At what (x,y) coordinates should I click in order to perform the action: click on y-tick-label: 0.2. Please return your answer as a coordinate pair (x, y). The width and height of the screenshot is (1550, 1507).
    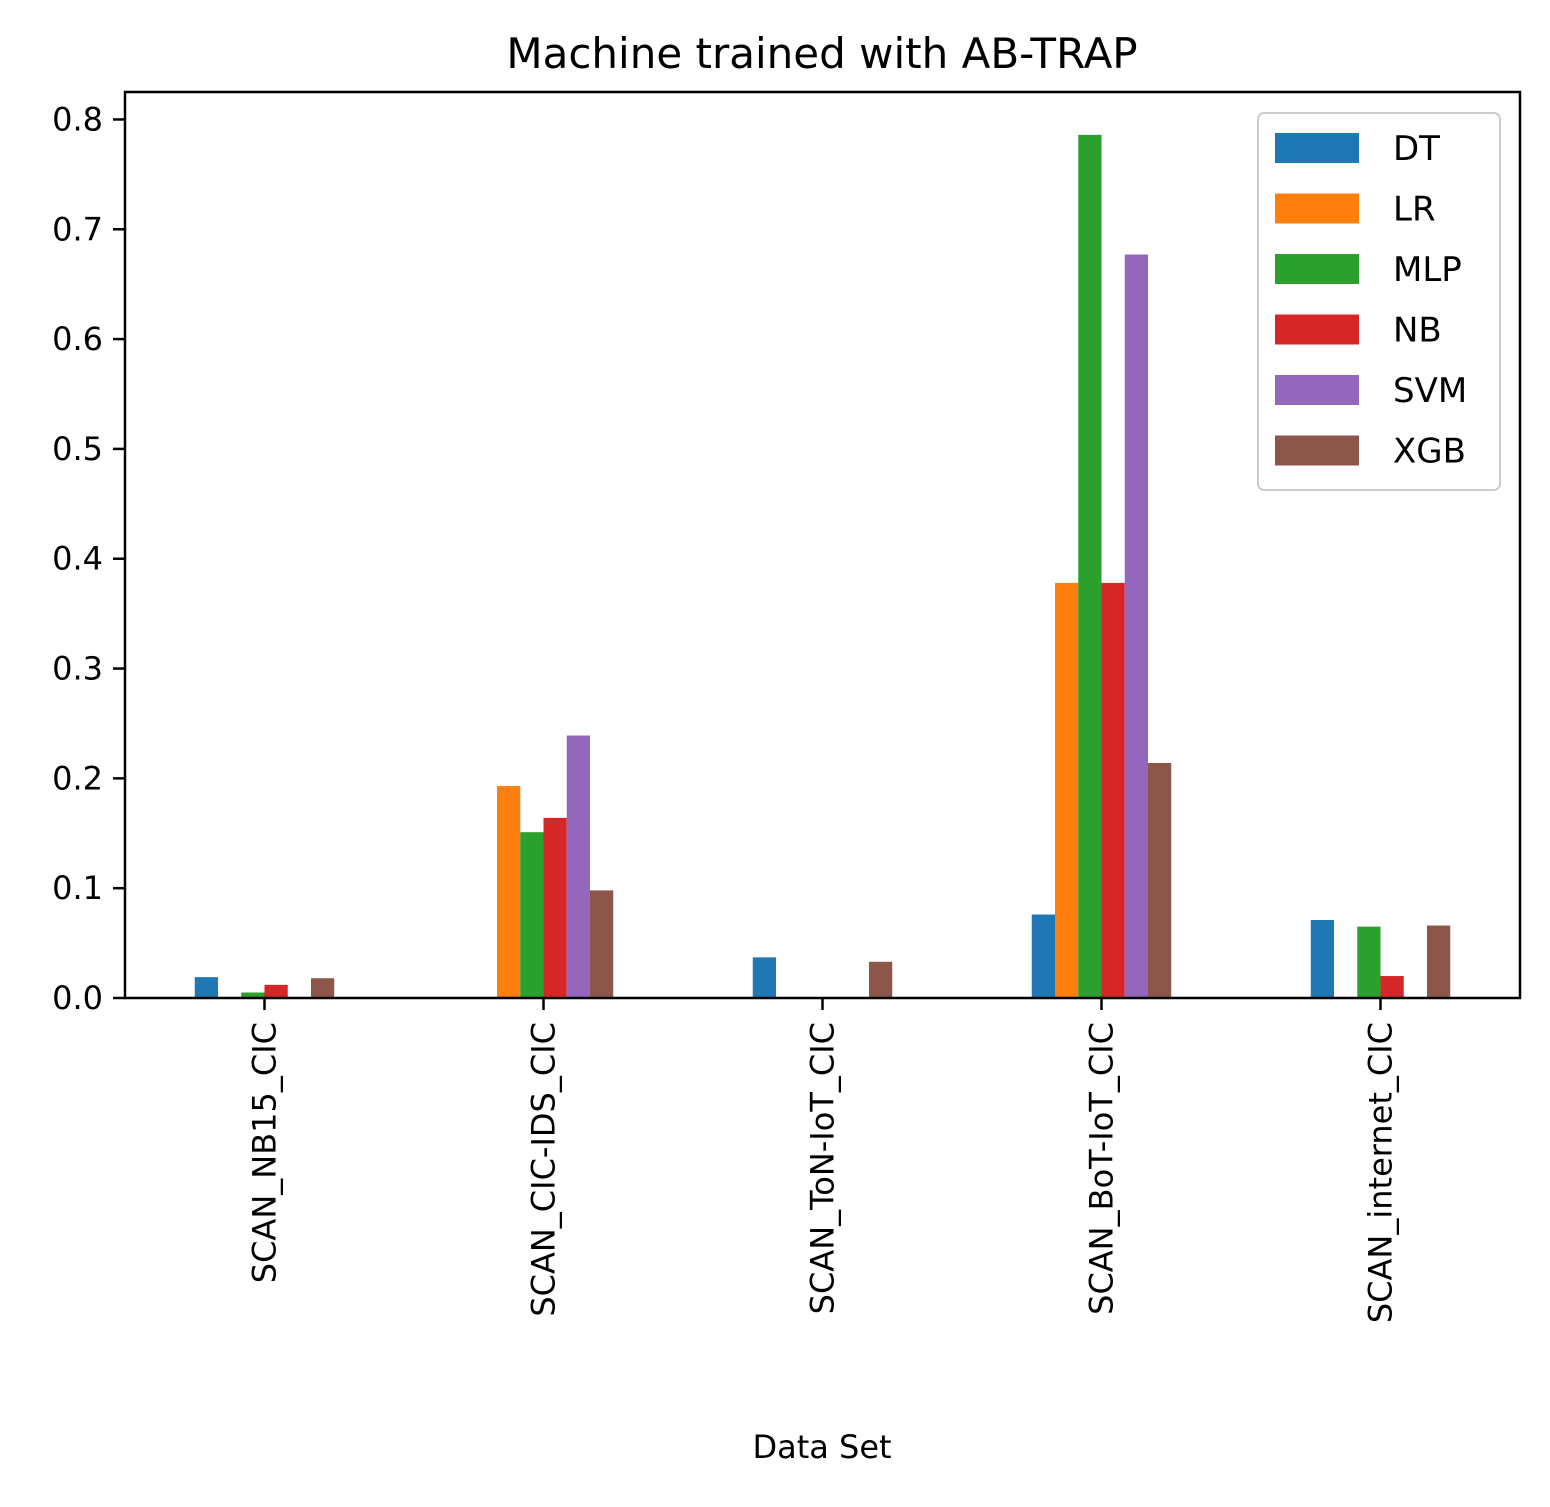
    Looking at the image, I should click on (77, 778).